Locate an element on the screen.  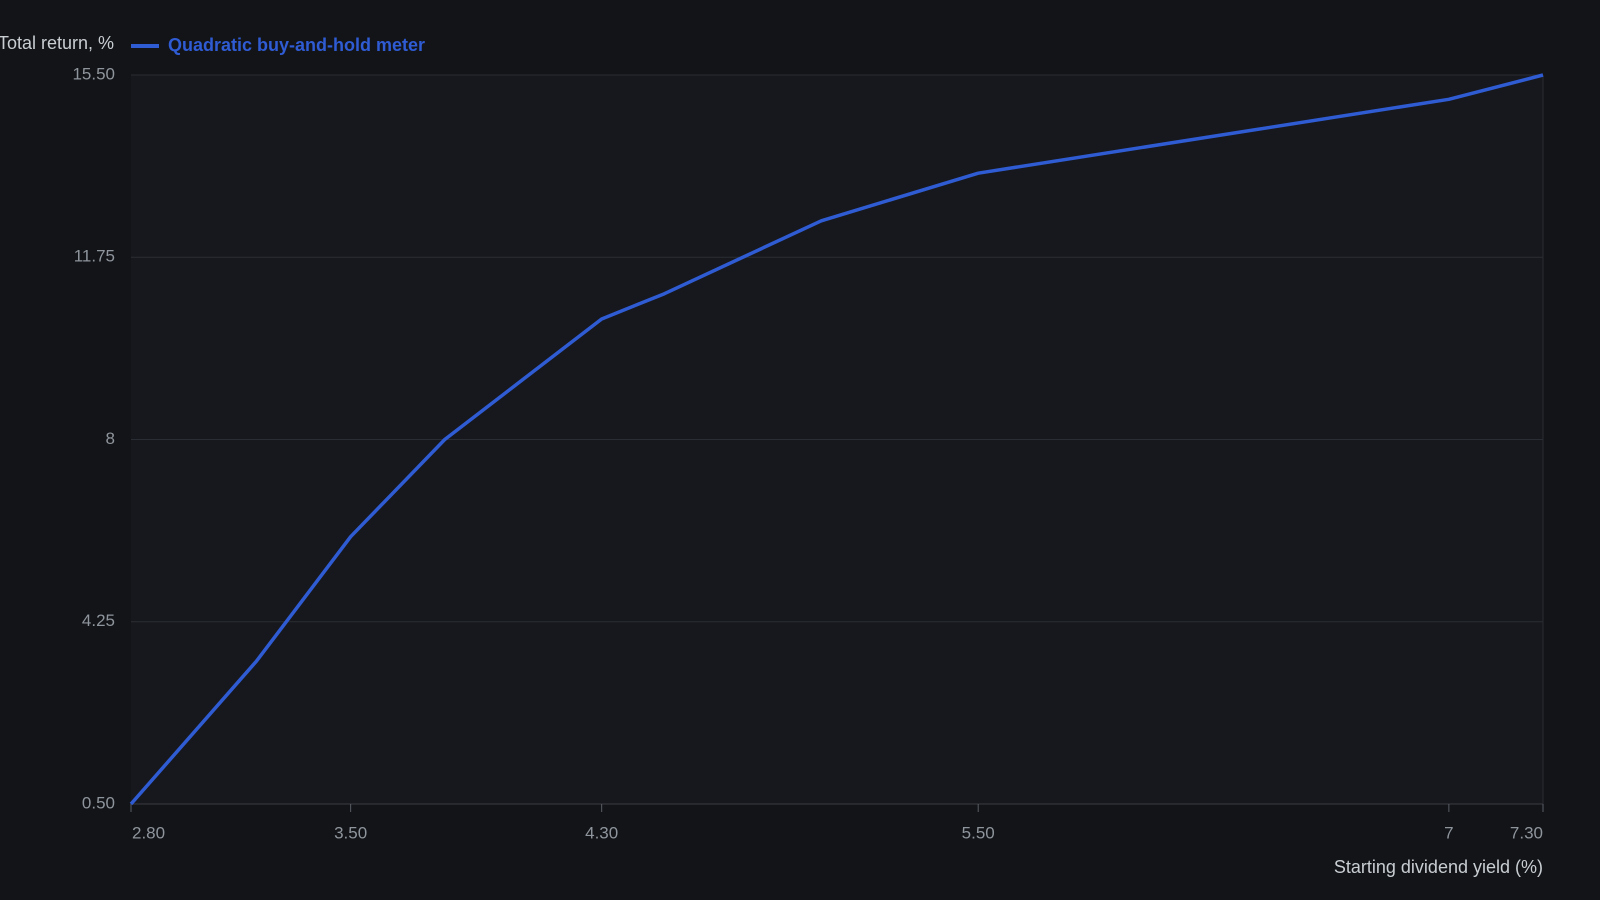
y-axis-label: Total return, % is located at coordinates (57, 43).